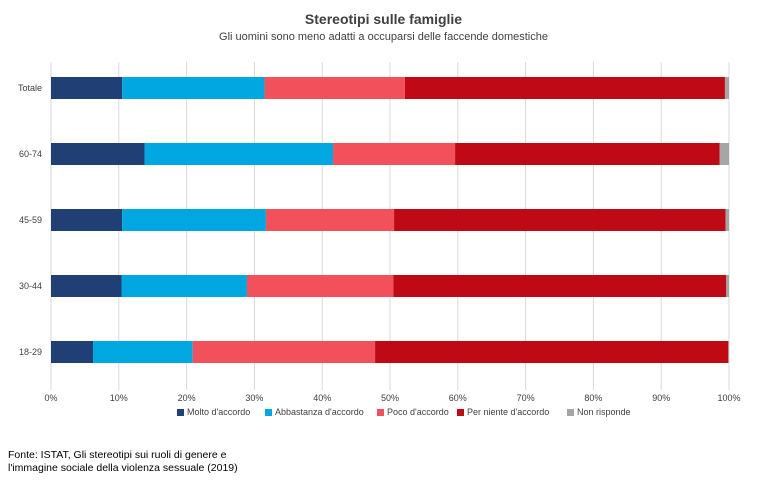 The image size is (767, 486). Describe the element at coordinates (508, 412) in the screenshot. I see `legend-label: Per niente d'accordo` at that location.